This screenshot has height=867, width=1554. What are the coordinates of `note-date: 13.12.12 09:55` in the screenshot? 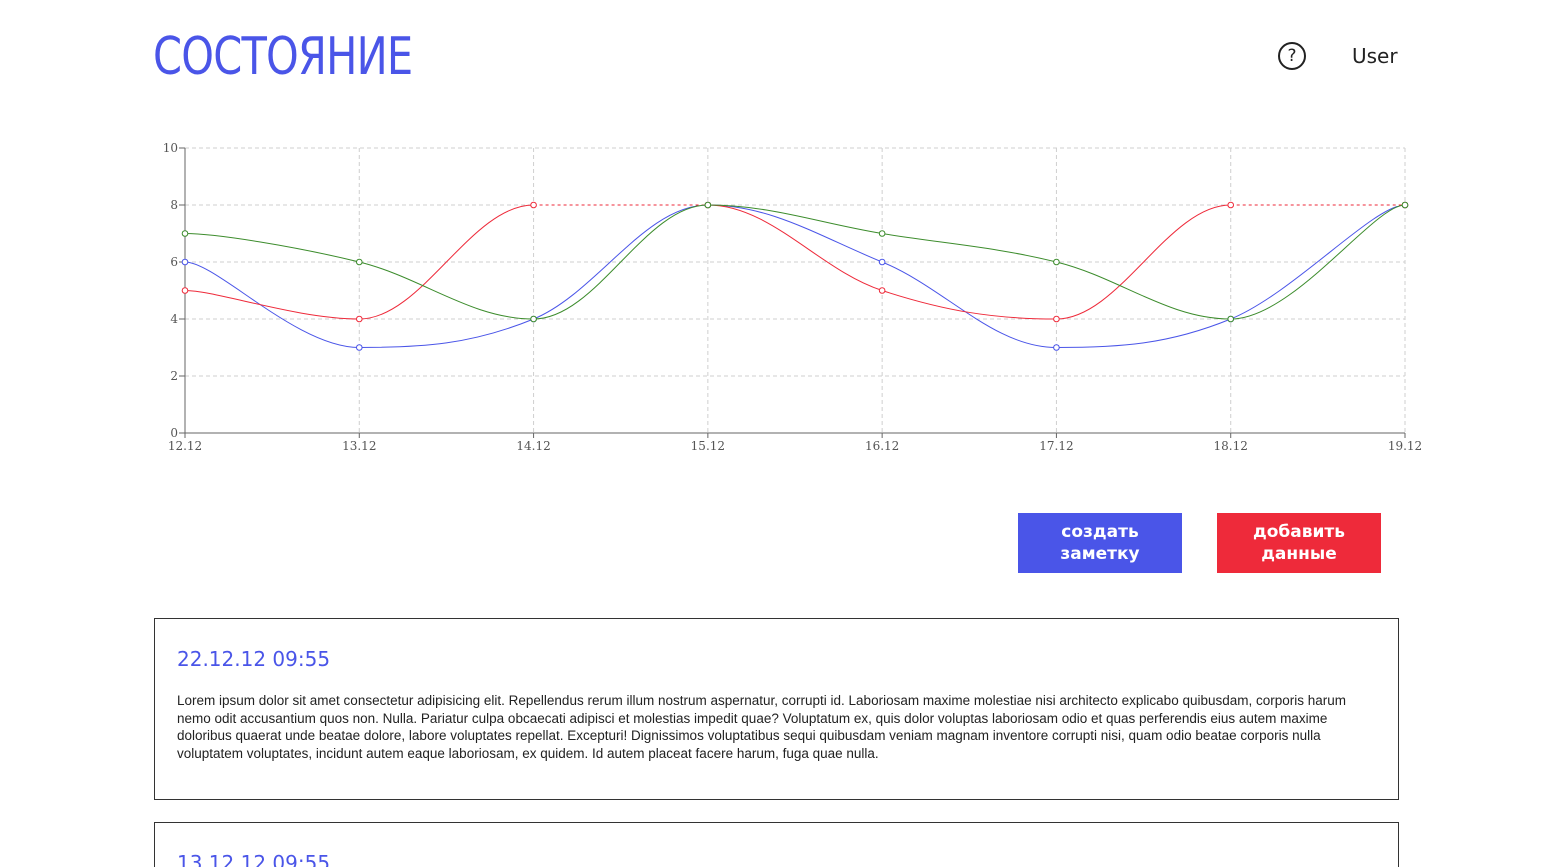 It's located at (254, 859).